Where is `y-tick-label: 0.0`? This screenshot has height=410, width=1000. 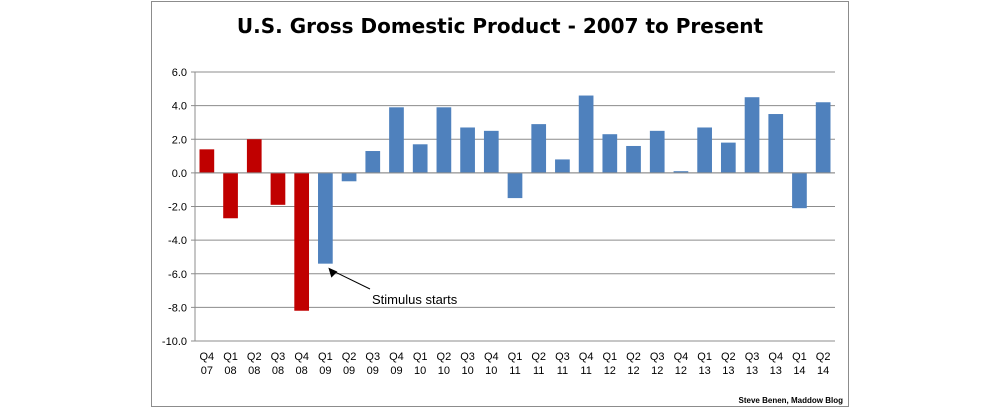
y-tick-label: 0.0 is located at coordinates (179, 174).